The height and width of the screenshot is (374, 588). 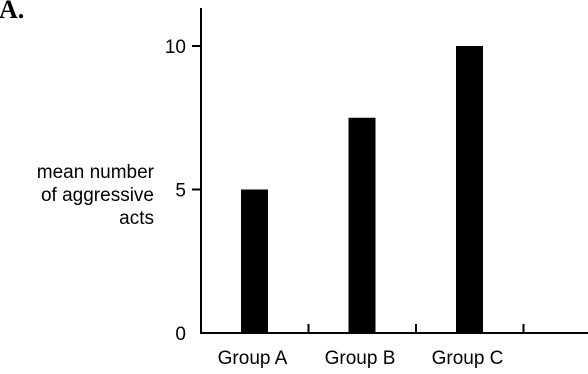 I want to click on x-tick-label-group-a: Group A, so click(x=253, y=358).